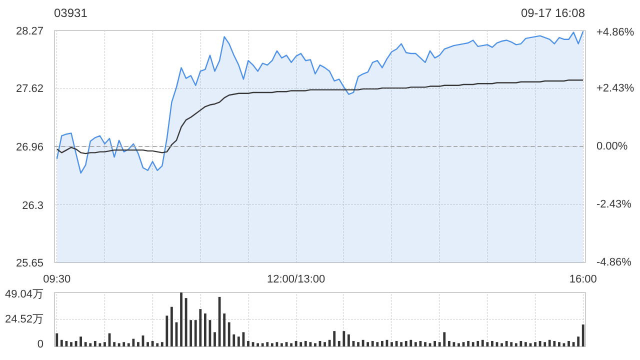 The width and height of the screenshot is (640, 360). What do you see at coordinates (30, 148) in the screenshot?
I see `y-tick-label: 26.96` at bounding box center [30, 148].